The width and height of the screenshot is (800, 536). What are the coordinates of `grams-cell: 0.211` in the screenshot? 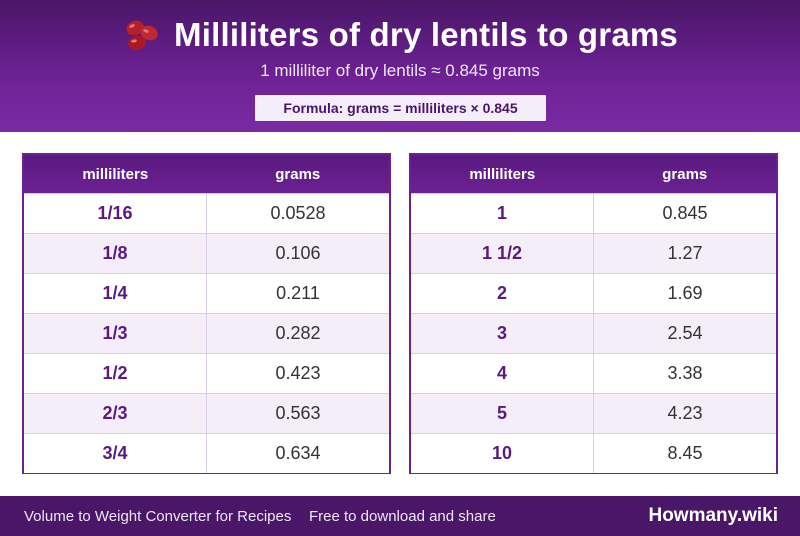 It's located at (298, 293).